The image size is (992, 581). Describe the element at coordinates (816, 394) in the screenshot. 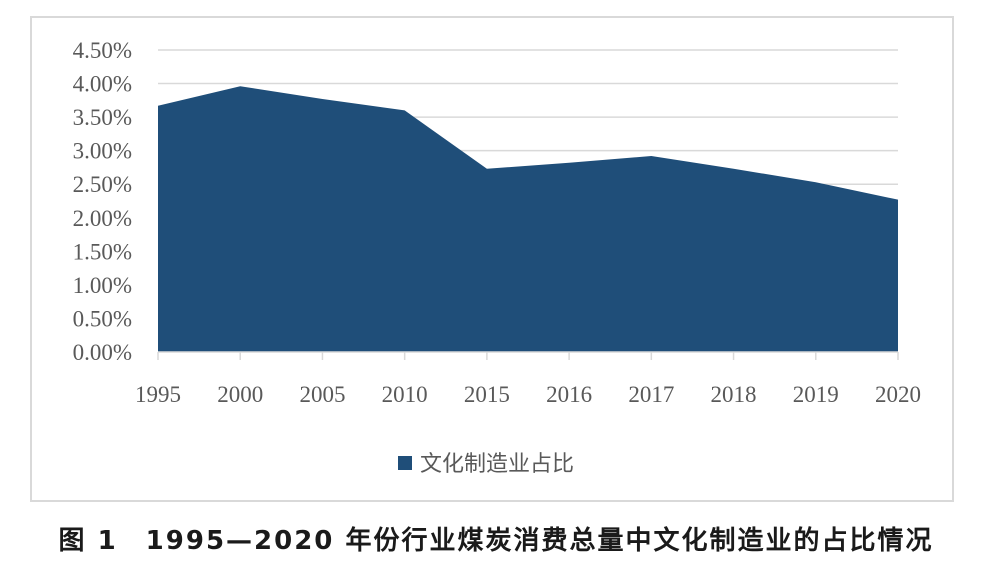

I see `x-tick-label: 2019` at that location.